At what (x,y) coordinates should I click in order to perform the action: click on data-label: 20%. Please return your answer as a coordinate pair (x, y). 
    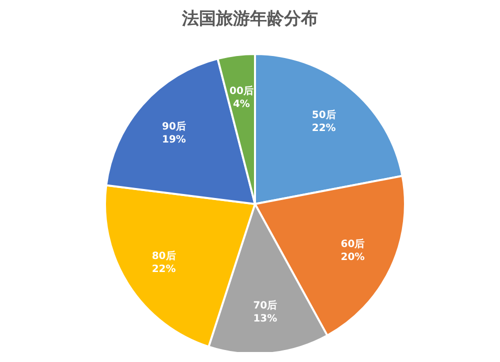
    Looking at the image, I should click on (352, 257).